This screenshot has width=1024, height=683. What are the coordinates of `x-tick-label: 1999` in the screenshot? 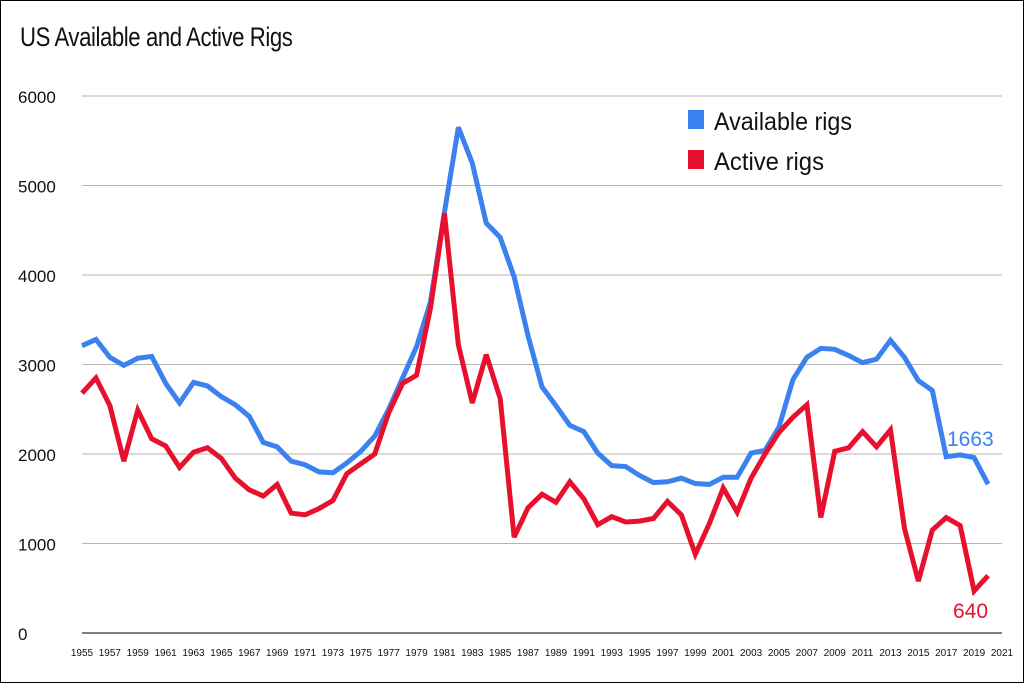 It's located at (695, 653).